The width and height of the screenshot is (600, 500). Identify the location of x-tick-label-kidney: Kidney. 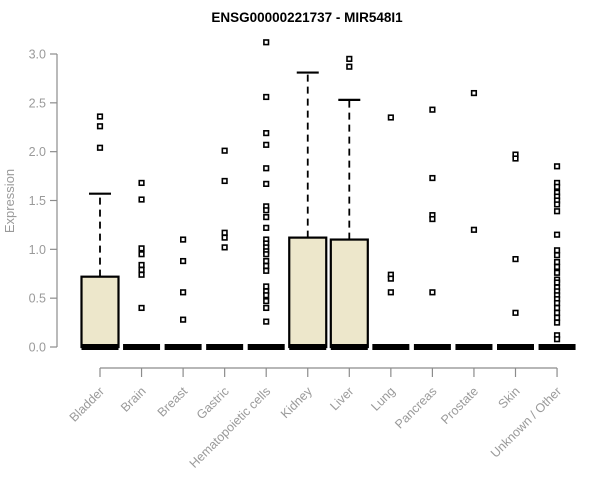
(296, 402).